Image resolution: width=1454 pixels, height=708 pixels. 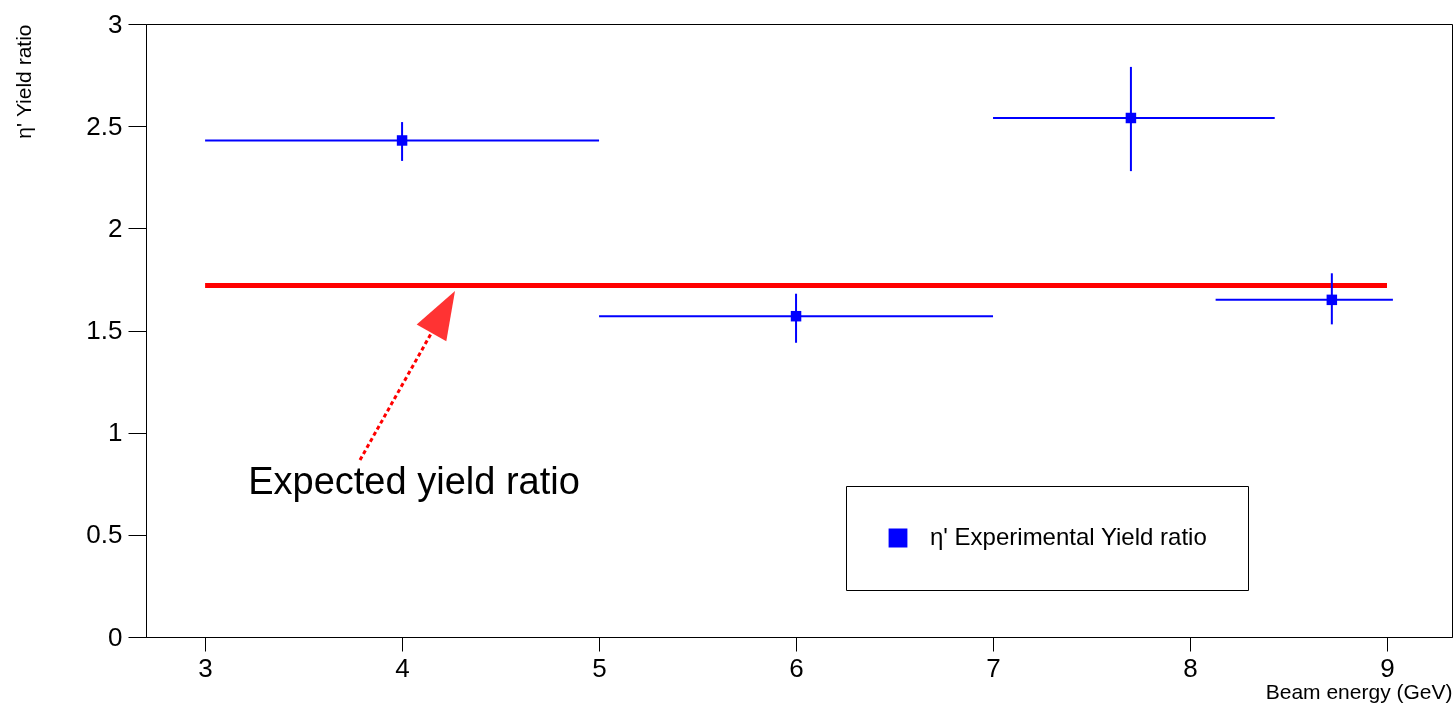 I want to click on y-tick-label: 1, so click(x=115, y=432).